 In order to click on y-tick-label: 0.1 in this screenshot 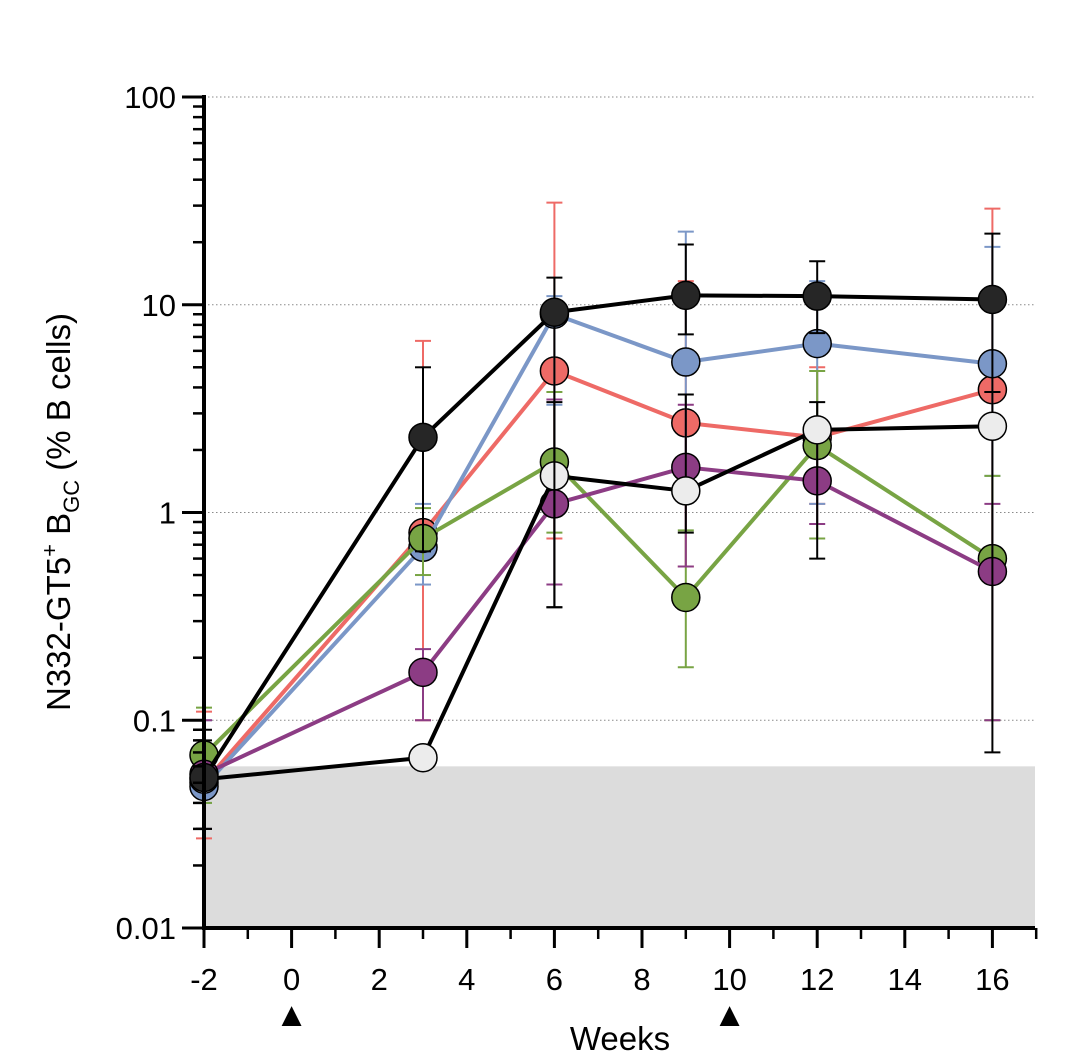, I will do `click(154, 720)`.